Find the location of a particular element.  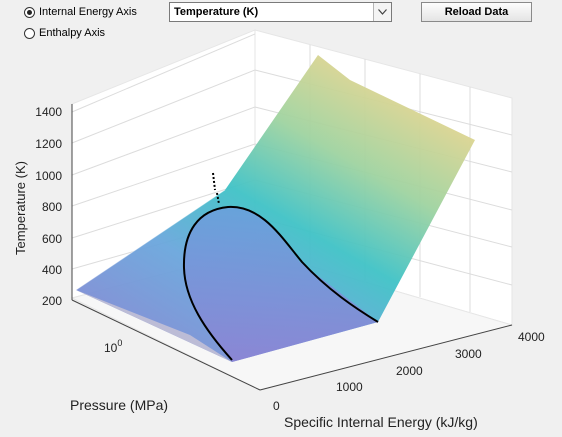

z-tick-label: 1200 is located at coordinates (48, 144).